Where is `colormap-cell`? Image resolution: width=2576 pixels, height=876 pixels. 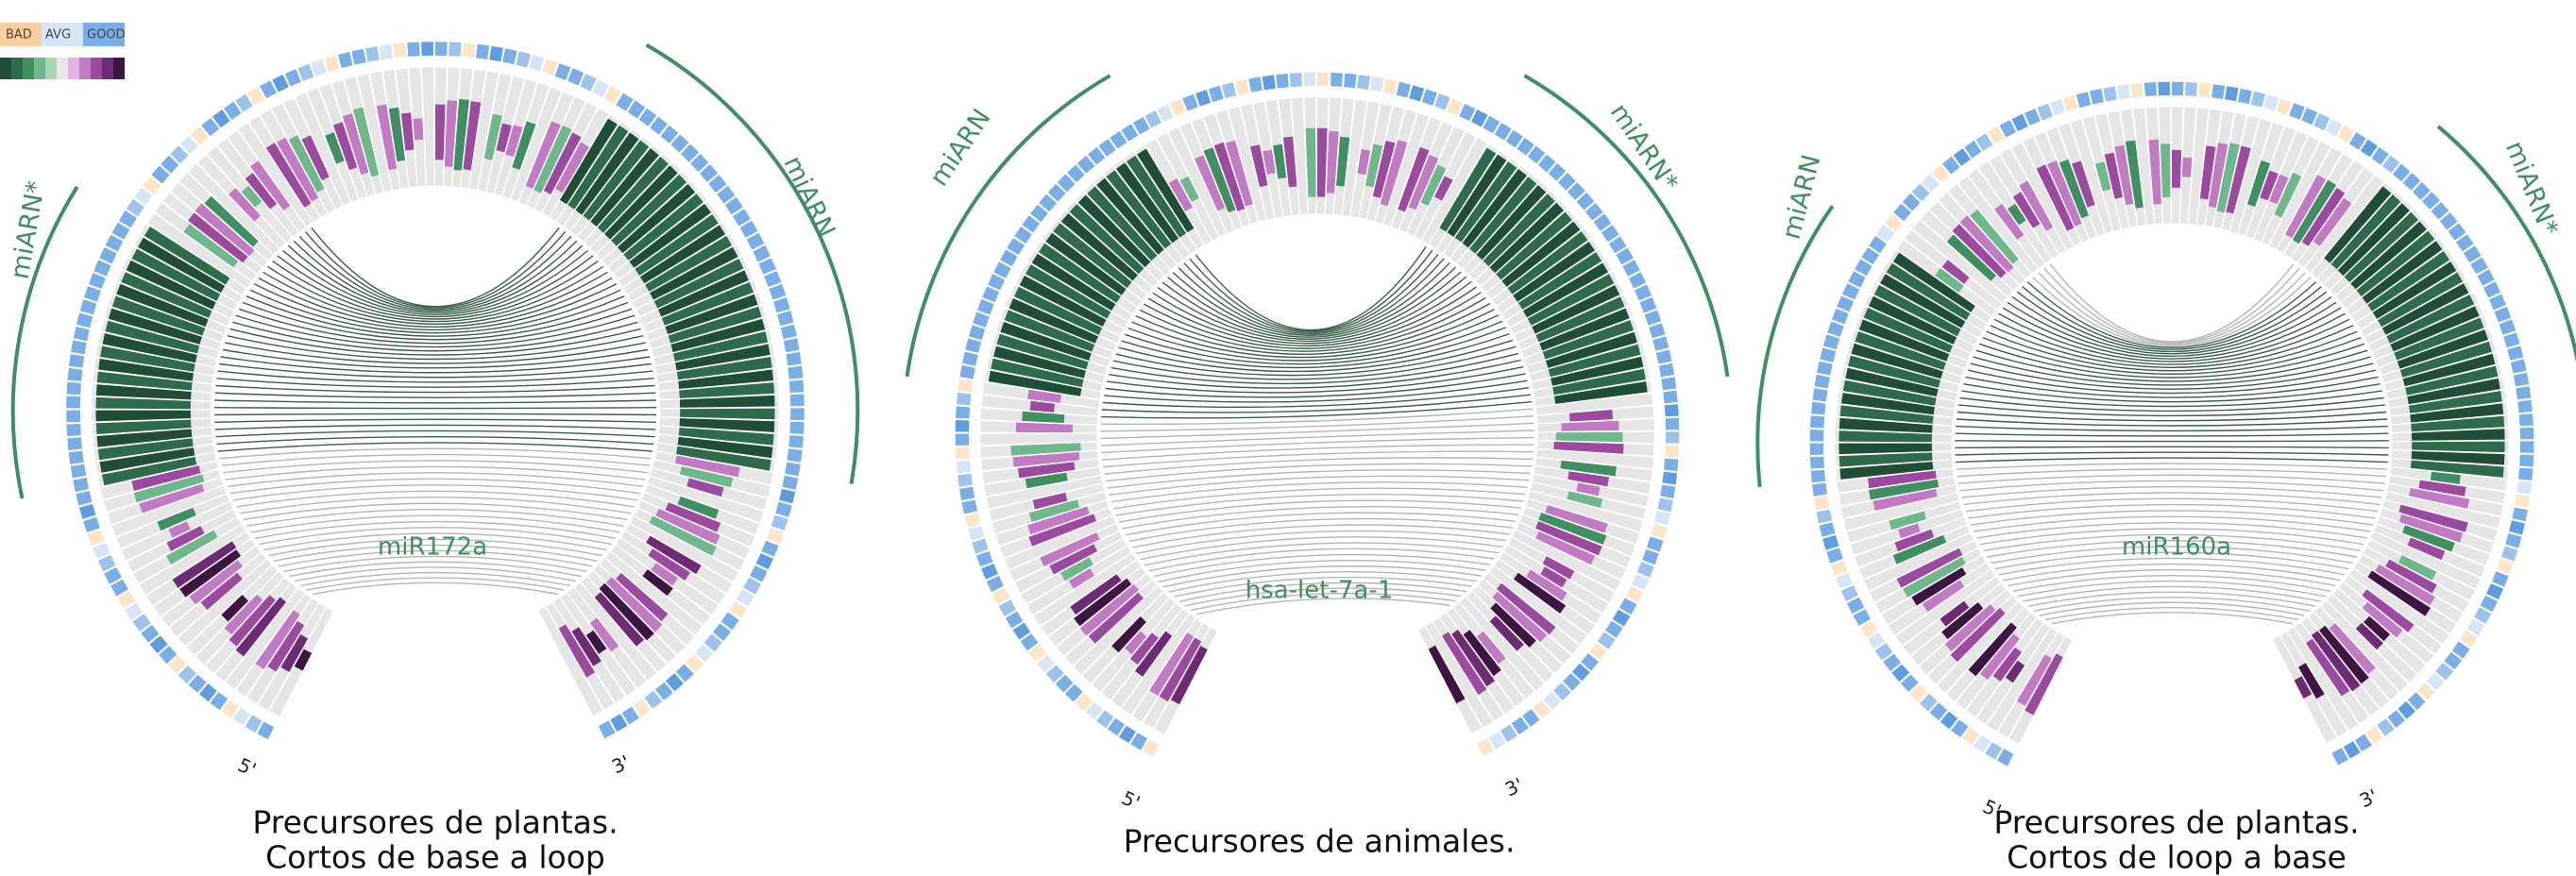 colormap-cell is located at coordinates (96, 68).